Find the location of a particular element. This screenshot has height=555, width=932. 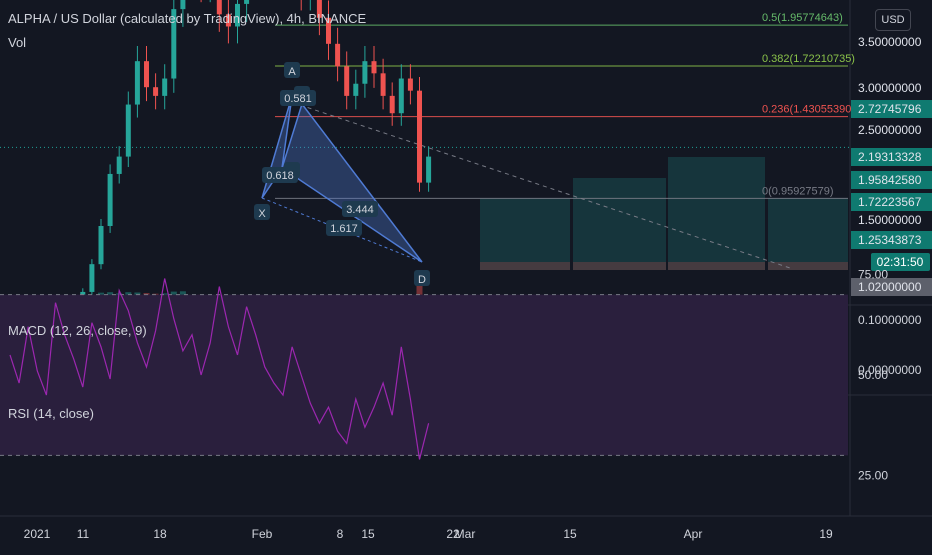

pattern-point-label: D is located at coordinates (422, 280).